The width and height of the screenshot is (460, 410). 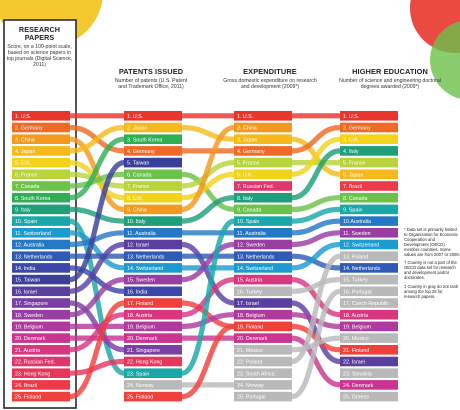 What do you see at coordinates (255, 374) in the screenshot?
I see `rank-label: 23. South Africa` at bounding box center [255, 374].